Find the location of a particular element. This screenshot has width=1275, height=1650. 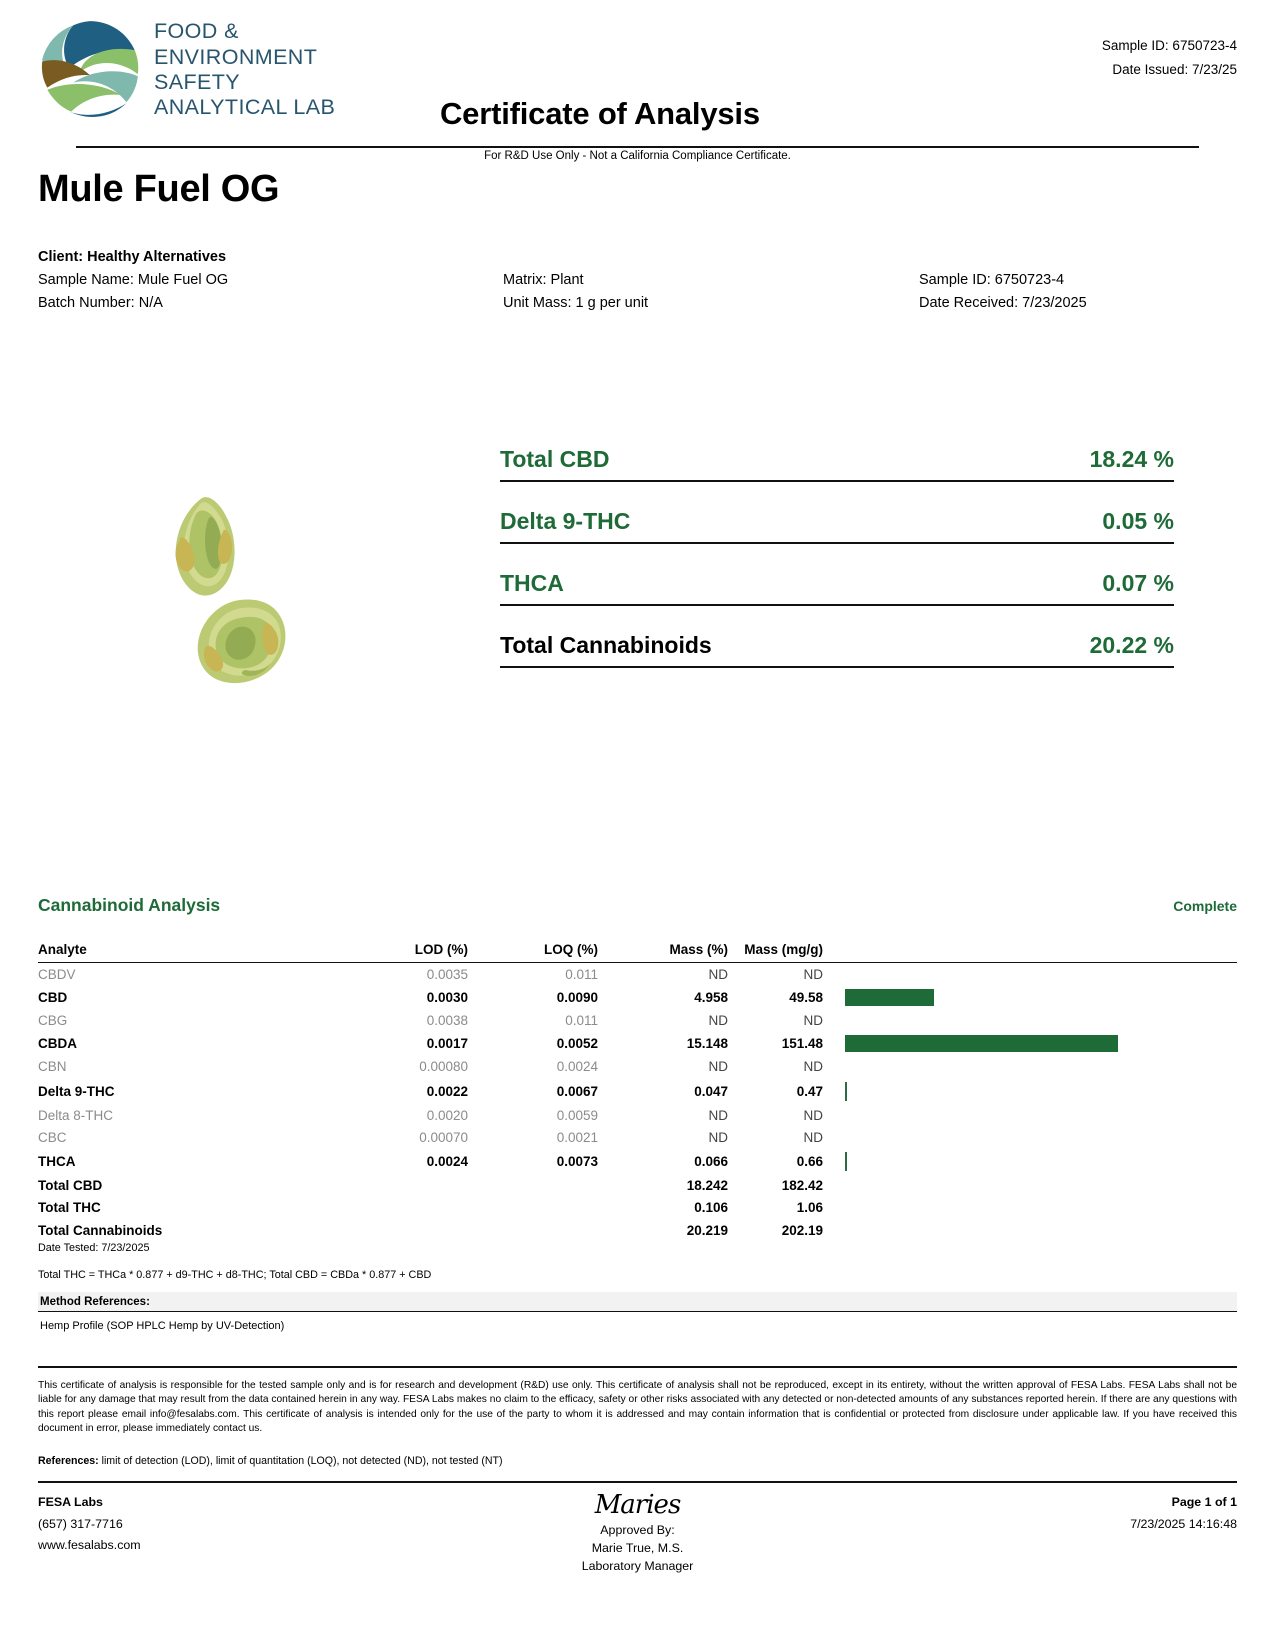

date-tested: Date Tested: 7/23/2025 is located at coordinates (94, 1248).